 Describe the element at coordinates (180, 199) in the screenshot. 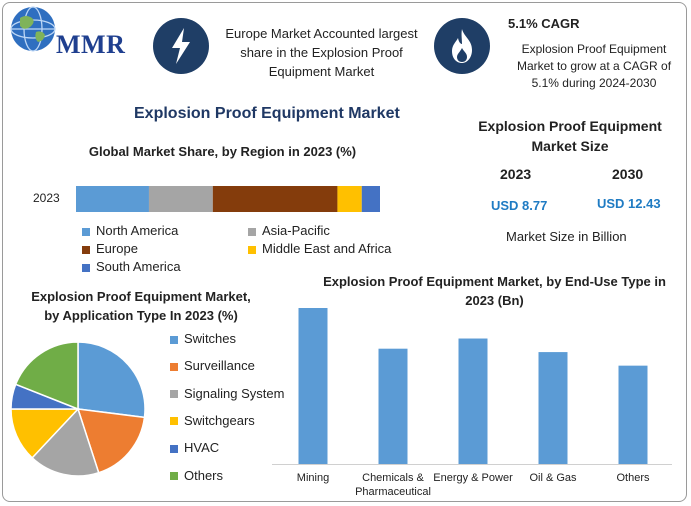

I see `region-segment-asia-pacific` at that location.